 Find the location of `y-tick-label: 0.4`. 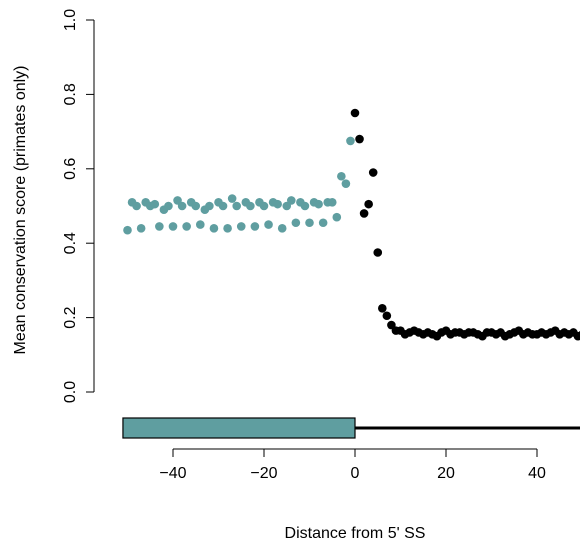

y-tick-label: 0.4 is located at coordinates (70, 243).